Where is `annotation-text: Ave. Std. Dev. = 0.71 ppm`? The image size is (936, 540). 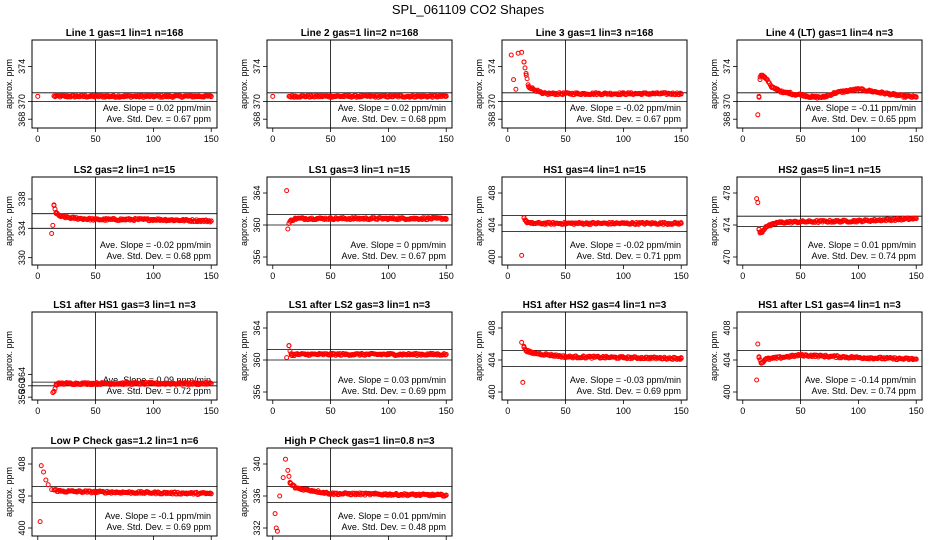 annotation-text: Ave. Std. Dev. = 0.71 ppm is located at coordinates (629, 256).